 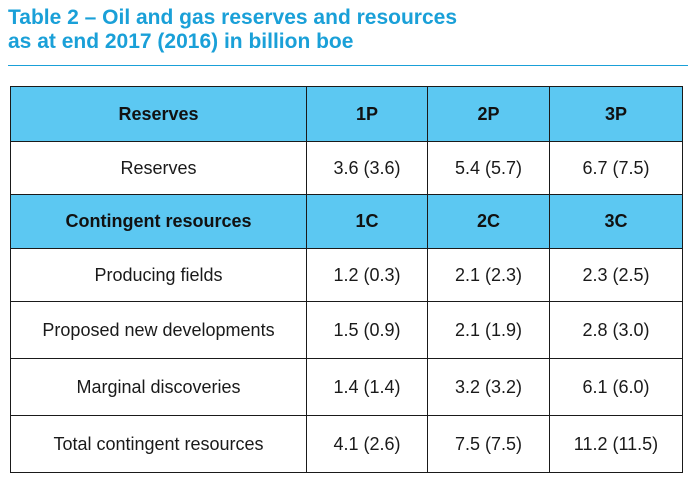 What do you see at coordinates (616, 275) in the screenshot?
I see `table-cell: 2.3 (2.5)` at bounding box center [616, 275].